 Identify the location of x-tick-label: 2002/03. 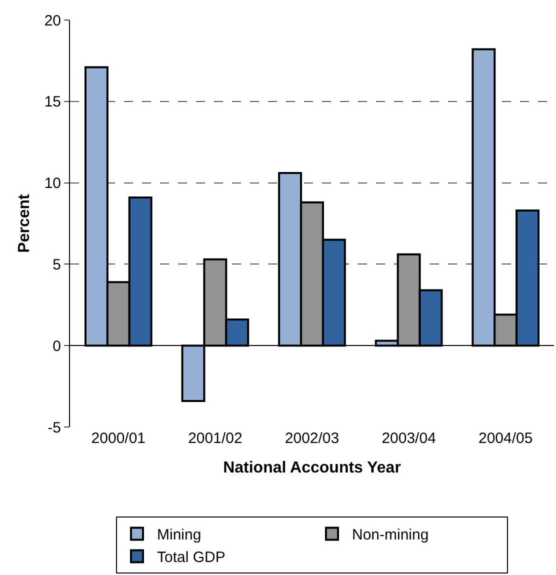
(312, 438).